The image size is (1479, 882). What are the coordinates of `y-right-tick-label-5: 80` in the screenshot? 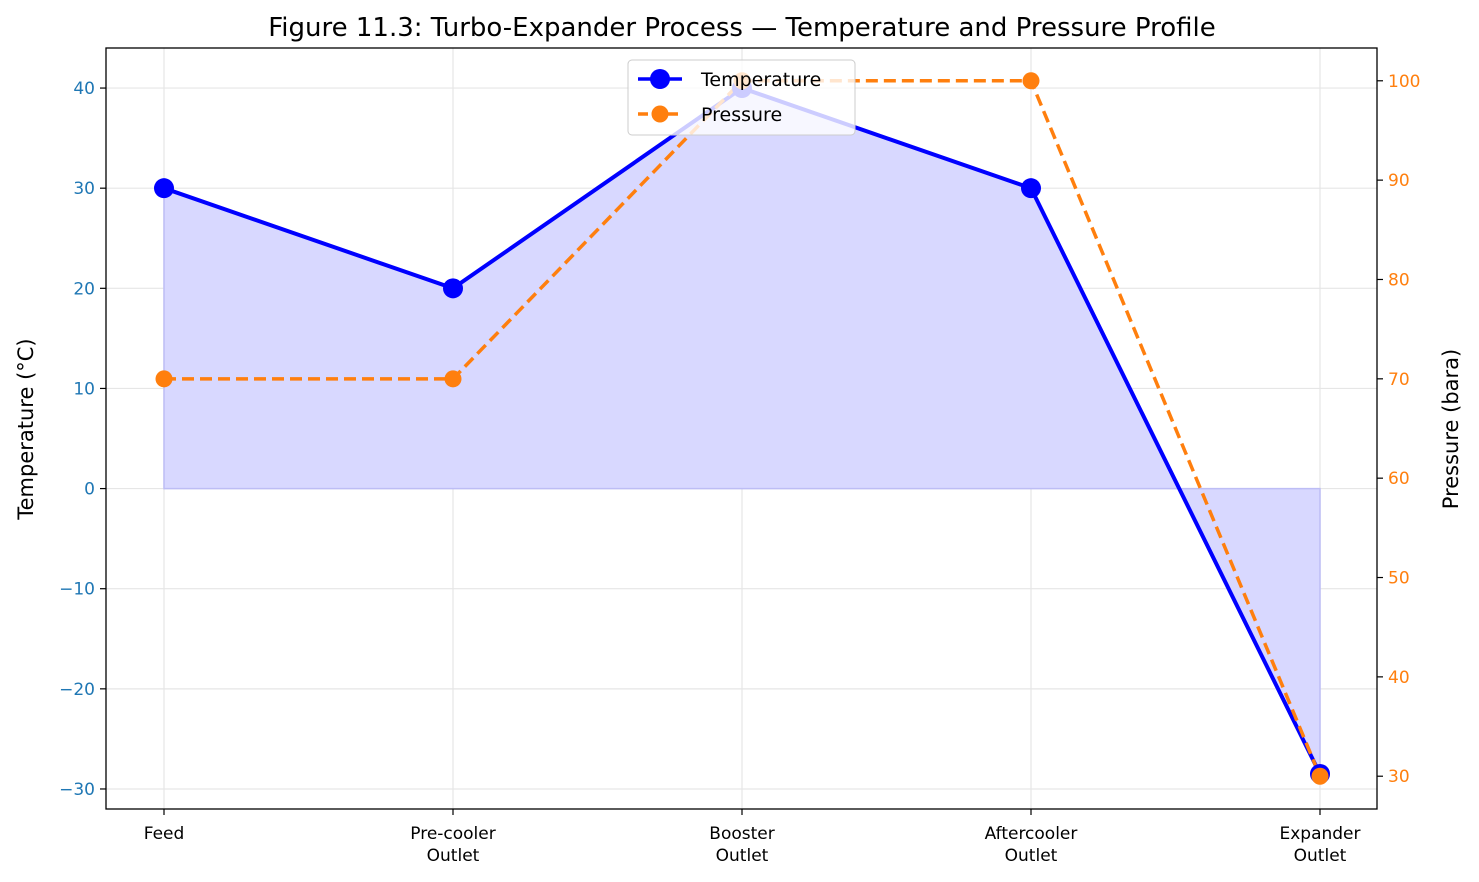 It's located at (1399, 280).